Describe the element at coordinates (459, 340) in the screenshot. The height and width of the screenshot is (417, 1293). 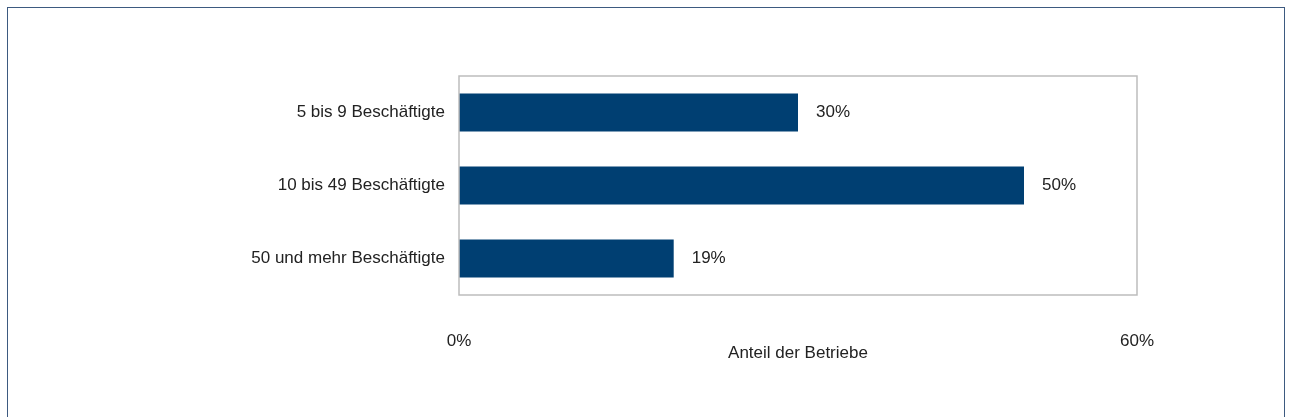
I see `x-tick-label: 0%` at that location.